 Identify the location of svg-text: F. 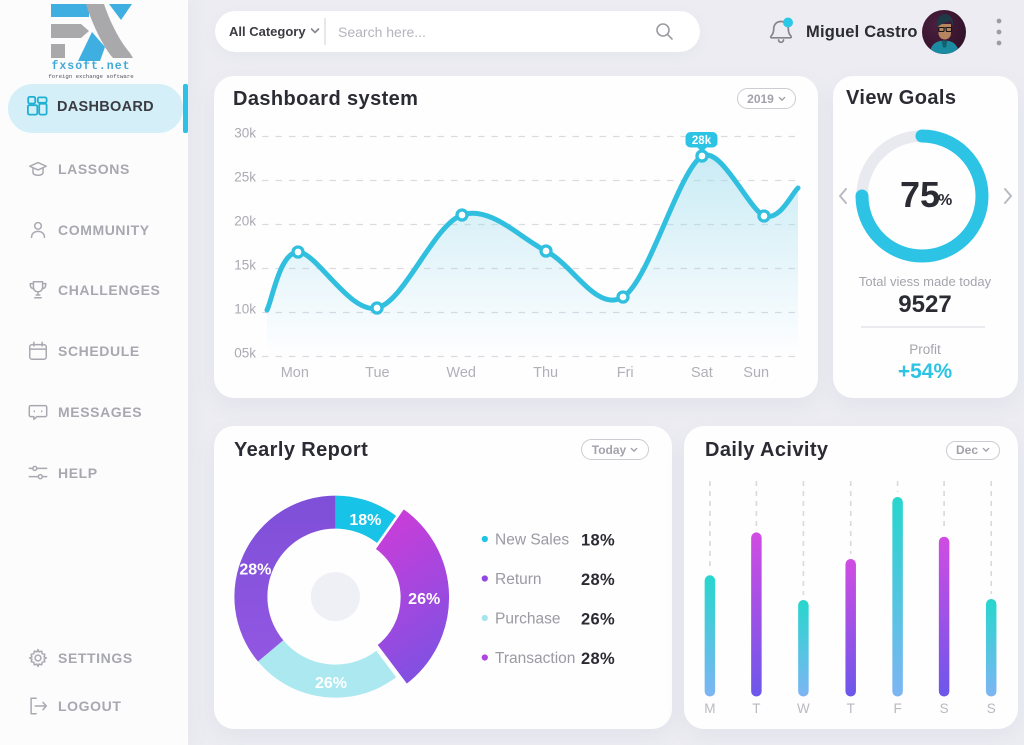
(897, 708).